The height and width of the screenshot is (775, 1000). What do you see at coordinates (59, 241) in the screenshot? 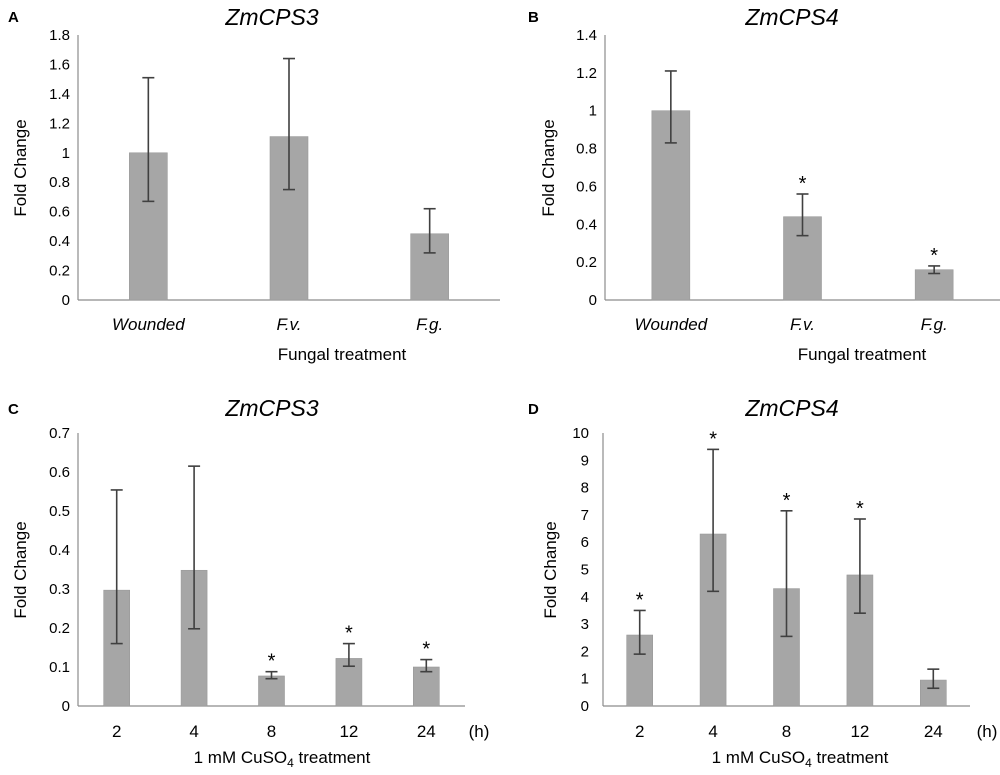
I see `y-tick-label-a: 0.4` at bounding box center [59, 241].